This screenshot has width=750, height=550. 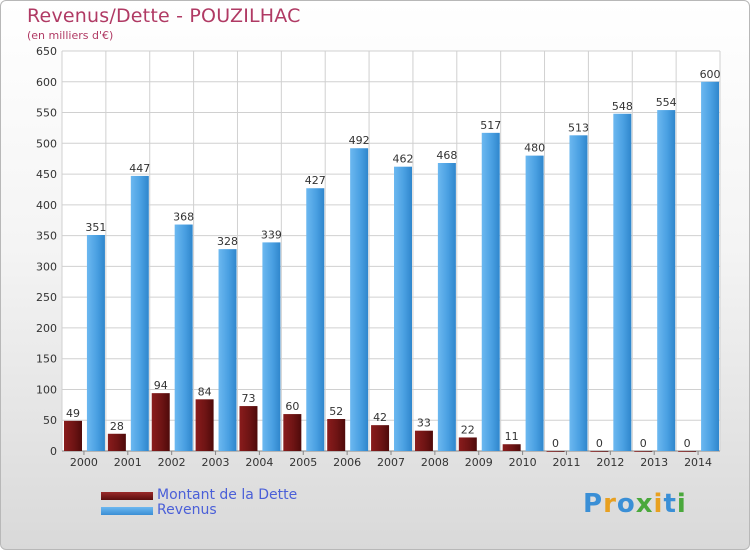 What do you see at coordinates (127, 511) in the screenshot?
I see `legend-swatch-revenus` at bounding box center [127, 511].